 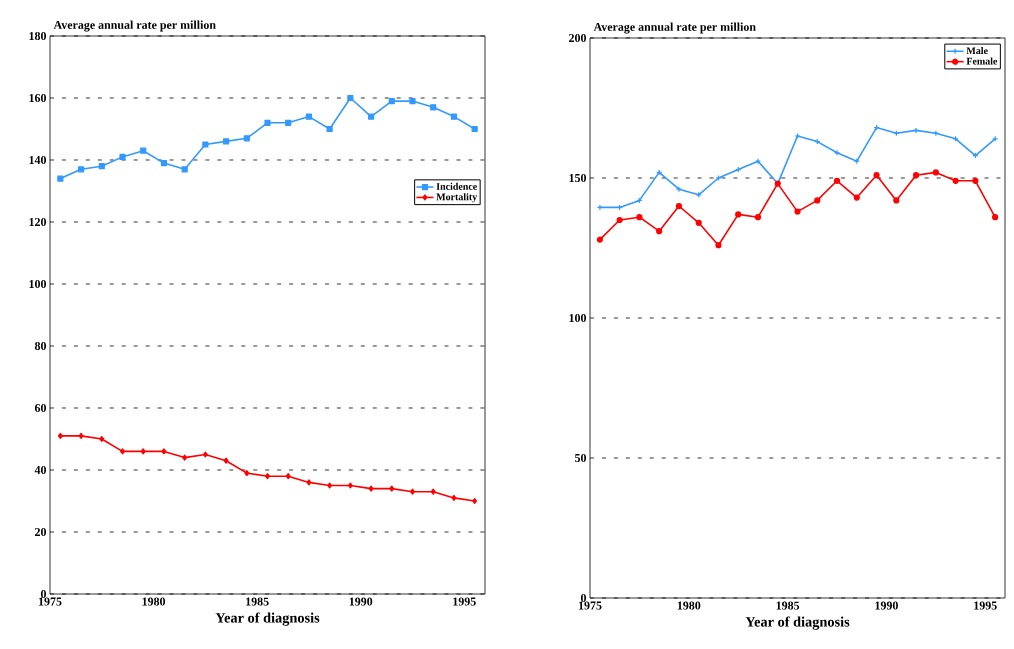 I want to click on y-tick-label: 60, so click(x=40, y=408).